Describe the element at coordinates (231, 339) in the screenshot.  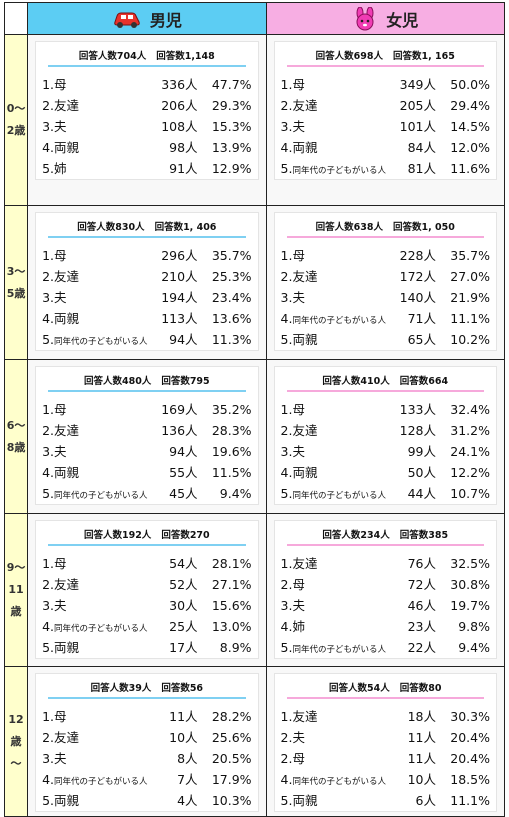
I see `percentage: 11.3%` at that location.